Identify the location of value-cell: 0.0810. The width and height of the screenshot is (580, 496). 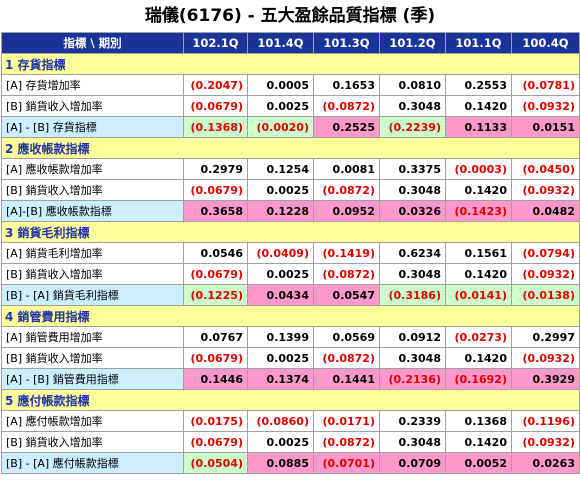
(412, 85).